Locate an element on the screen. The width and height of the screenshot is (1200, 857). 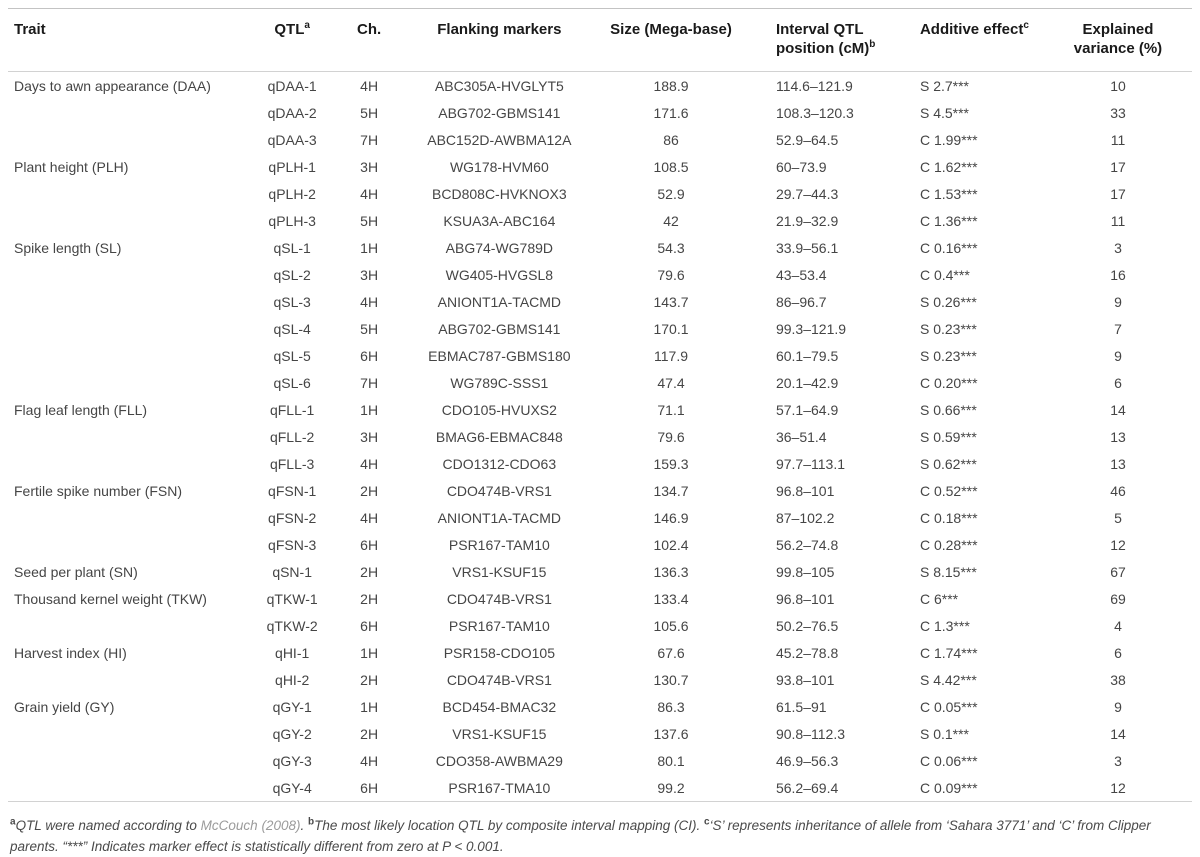
col-header-qtl-label: QTL is located at coordinates (289, 29).